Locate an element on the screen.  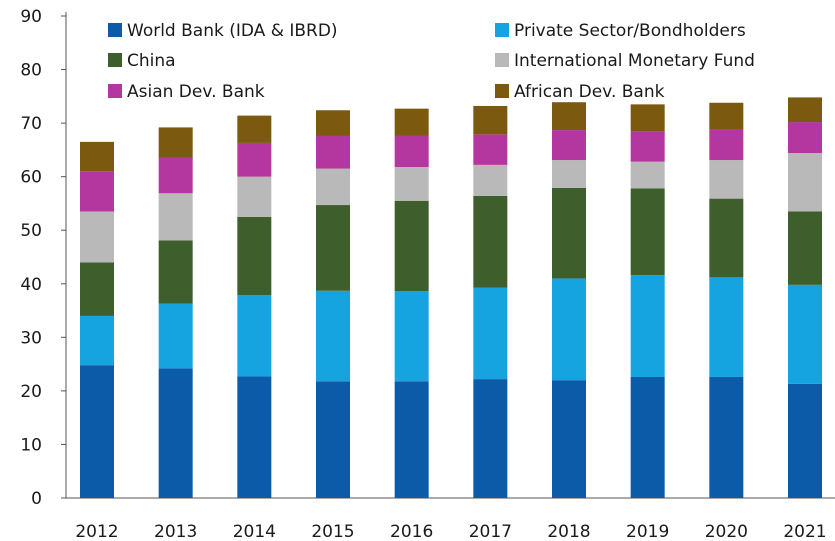
y-tick-label: 20 is located at coordinates (31, 392).